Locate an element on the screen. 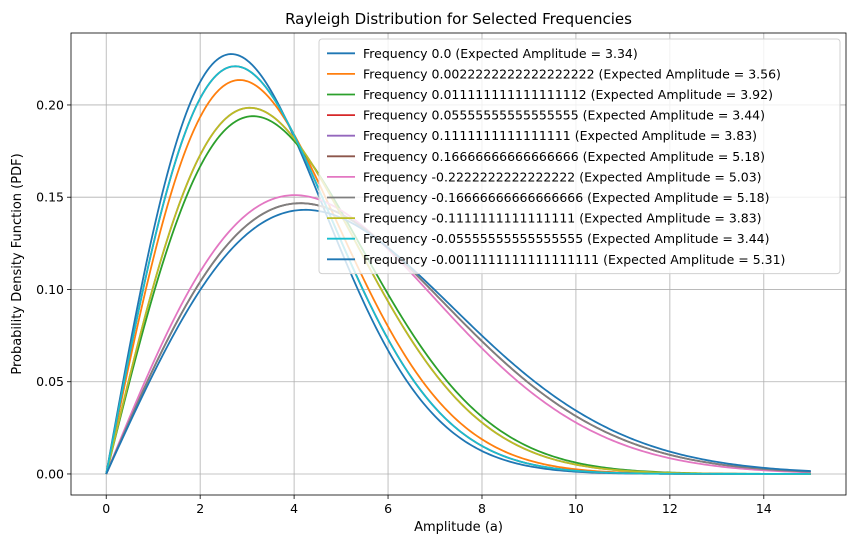 The width and height of the screenshot is (855, 547). y-axis-ticks: 0.00 0.05 0.10 0.15 0.20 is located at coordinates (53, 289).